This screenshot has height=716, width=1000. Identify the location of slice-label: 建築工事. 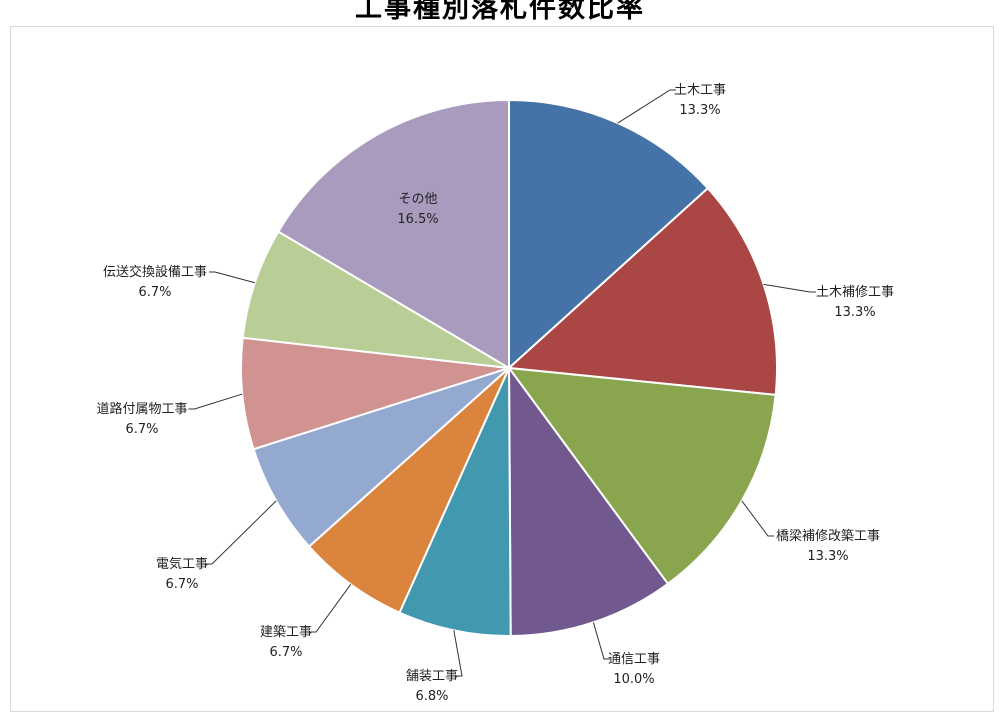
(286, 632).